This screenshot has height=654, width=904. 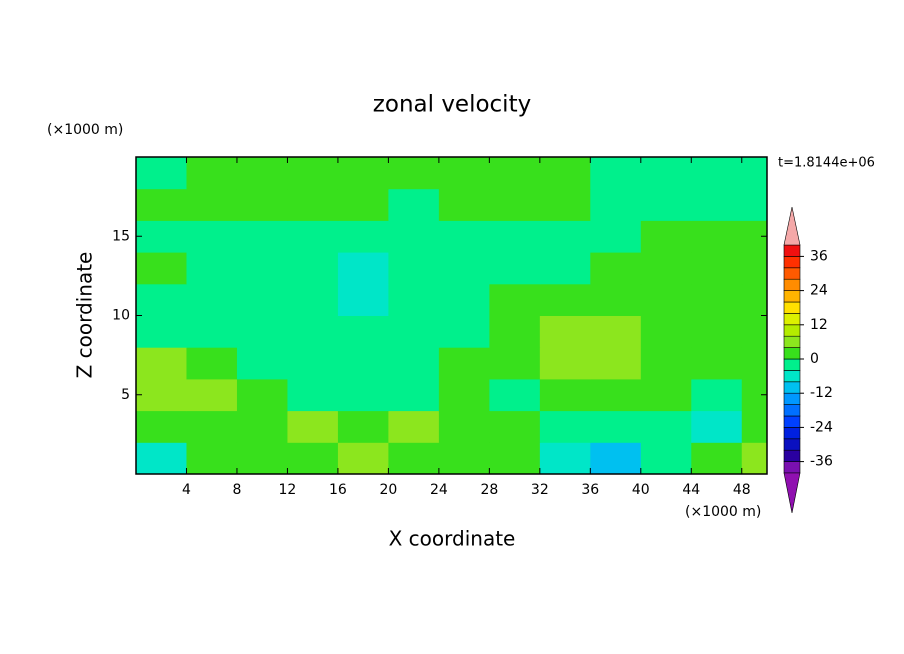 What do you see at coordinates (338, 490) in the screenshot?
I see `x-tick-label: 16` at bounding box center [338, 490].